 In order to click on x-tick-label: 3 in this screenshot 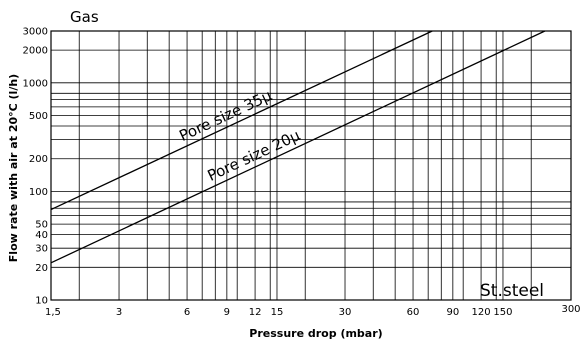, I will do `click(119, 312)`.